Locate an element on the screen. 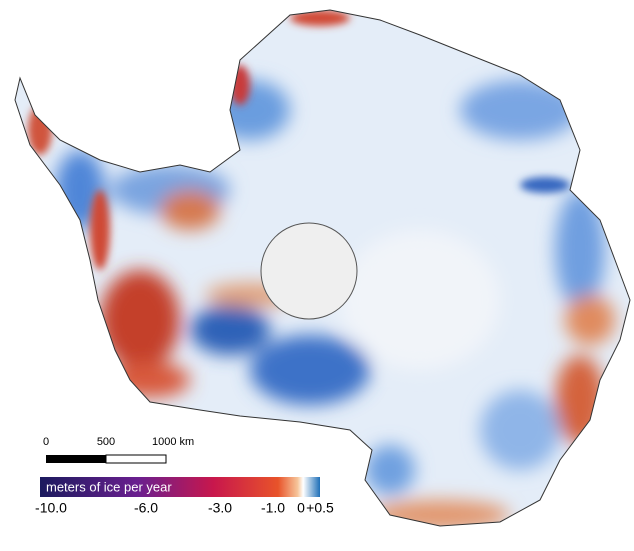 The height and width of the screenshot is (551, 634). colorbar-tick: -6.0 is located at coordinates (146, 508).